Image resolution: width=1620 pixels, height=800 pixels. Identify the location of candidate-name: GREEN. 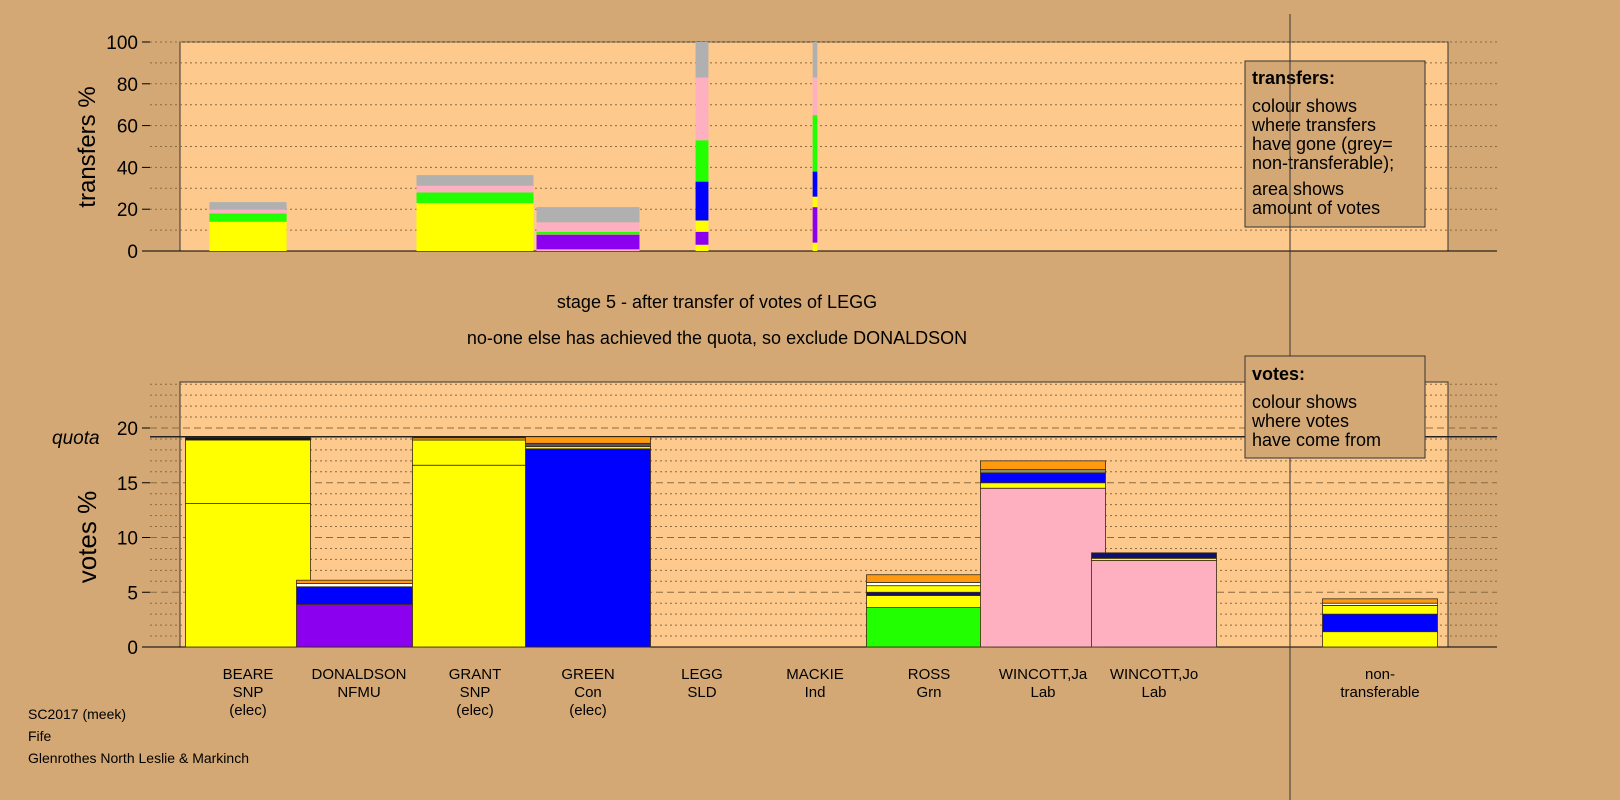
(587, 674).